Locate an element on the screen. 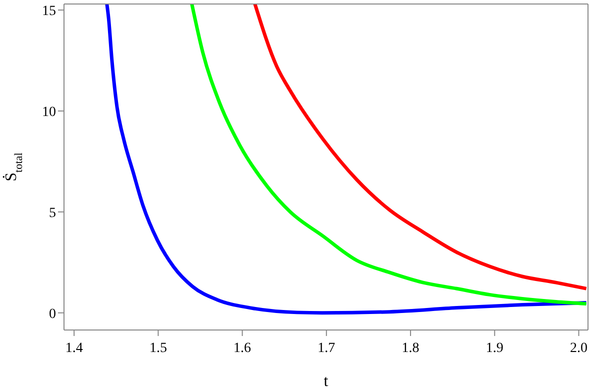  x-tick-label: 2.0 is located at coordinates (579, 348).